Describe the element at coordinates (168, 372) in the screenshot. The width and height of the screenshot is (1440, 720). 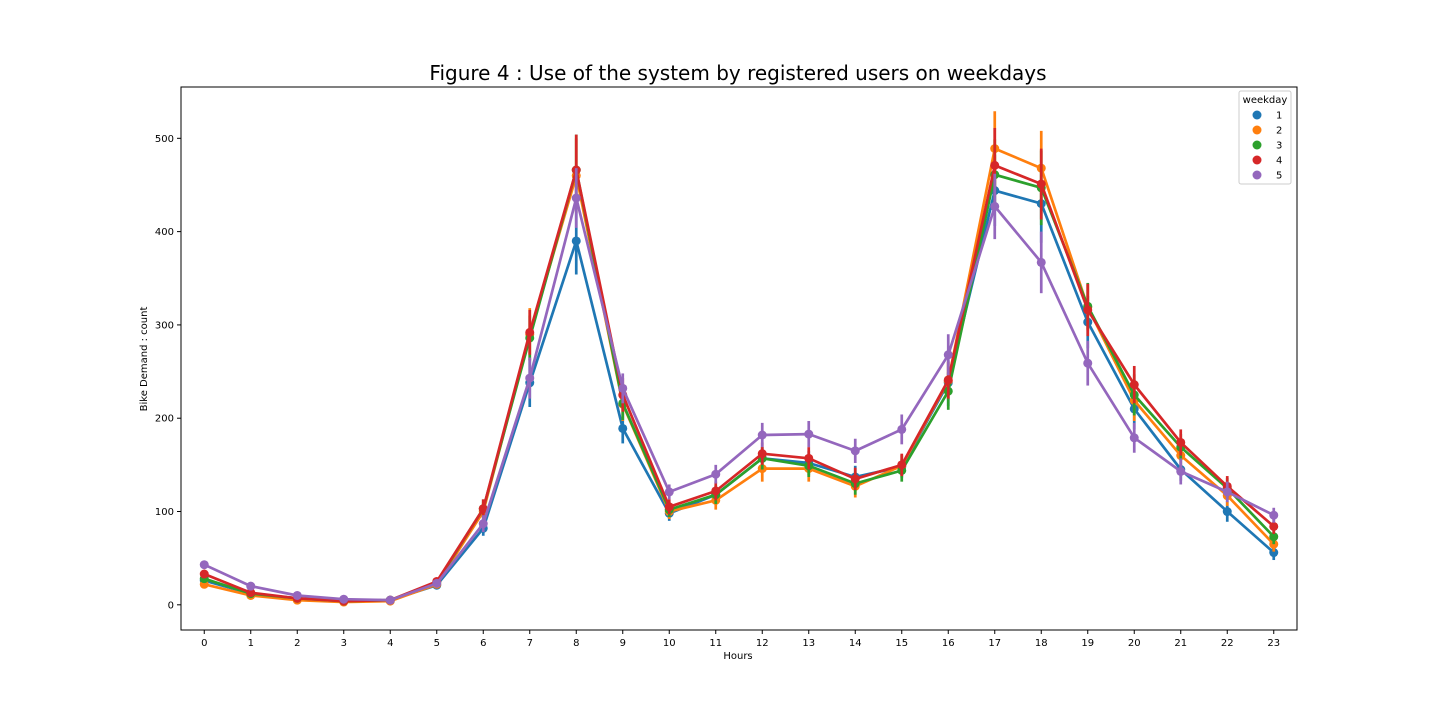
I see `y-axis: 0 100 200 300 400 500` at that location.